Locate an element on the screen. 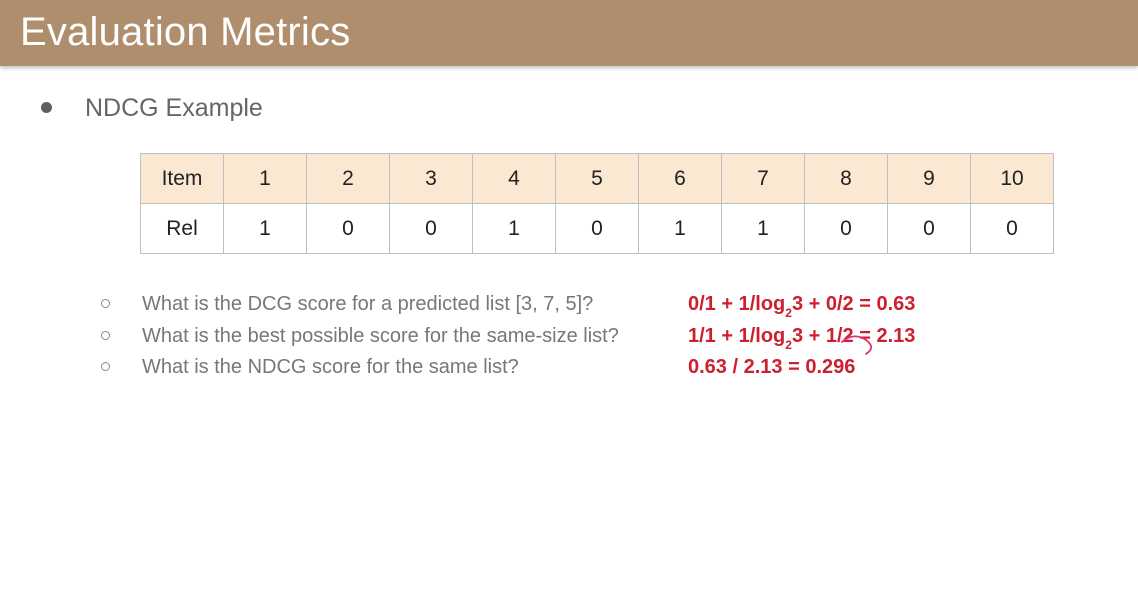  answer-text: 0/1 + 1/log23 + 0/2 = 0.63 is located at coordinates (801, 305).